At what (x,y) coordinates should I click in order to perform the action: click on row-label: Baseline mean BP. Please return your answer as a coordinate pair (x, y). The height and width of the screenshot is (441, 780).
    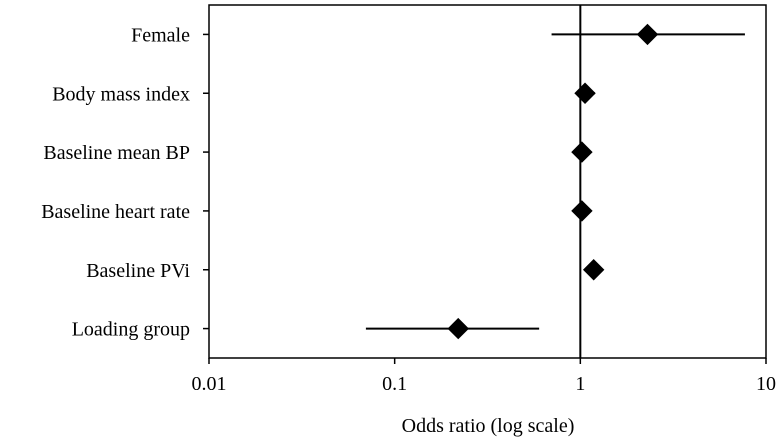
    Looking at the image, I should click on (116, 153).